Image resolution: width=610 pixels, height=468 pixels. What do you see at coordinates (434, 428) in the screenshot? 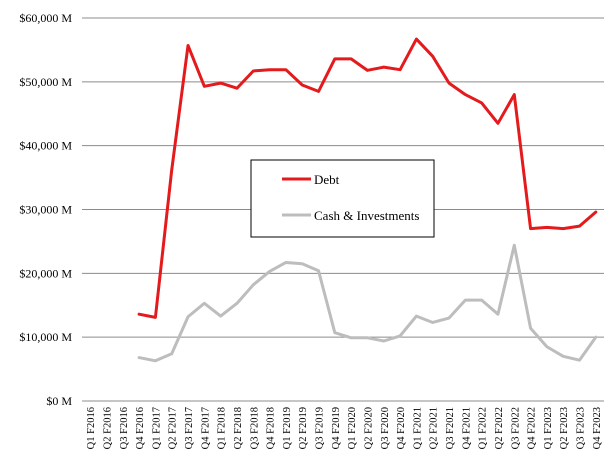
I see `x-tick-label: Q2 F2021` at bounding box center [434, 428].